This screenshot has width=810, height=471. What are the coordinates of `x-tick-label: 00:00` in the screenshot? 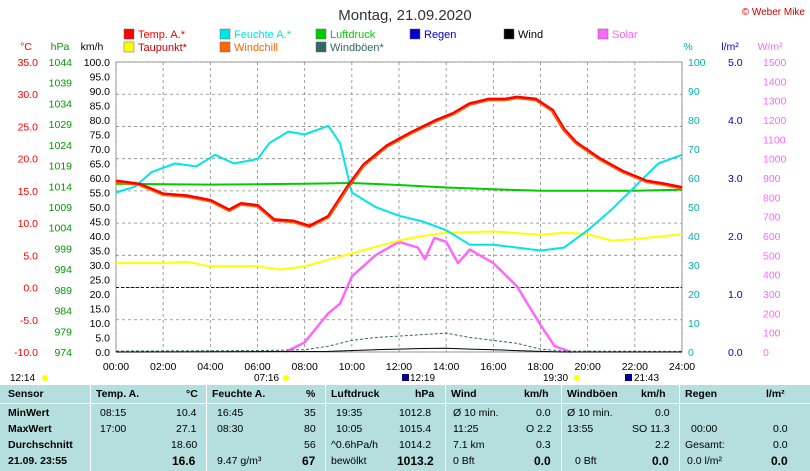 It's located at (116, 367).